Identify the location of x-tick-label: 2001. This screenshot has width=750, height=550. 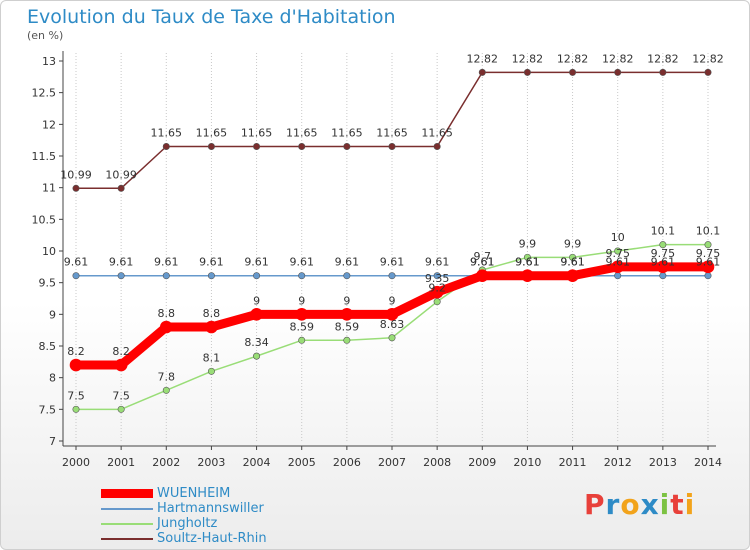
(121, 462).